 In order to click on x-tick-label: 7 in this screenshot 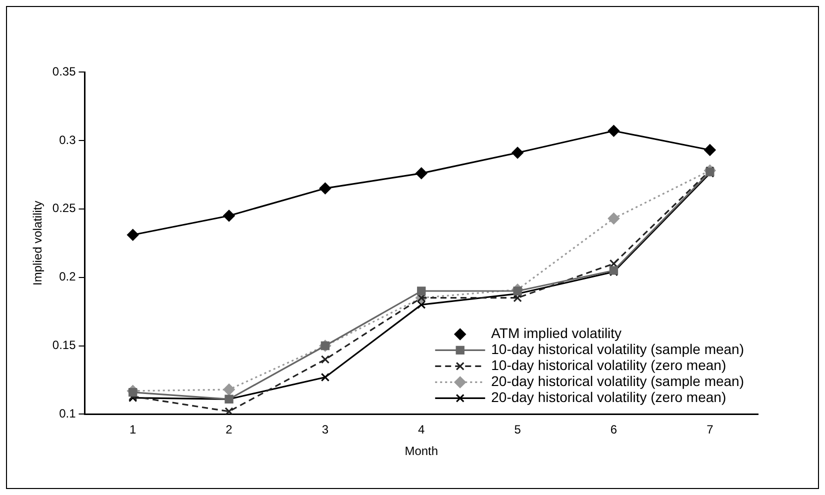, I will do `click(710, 429)`.